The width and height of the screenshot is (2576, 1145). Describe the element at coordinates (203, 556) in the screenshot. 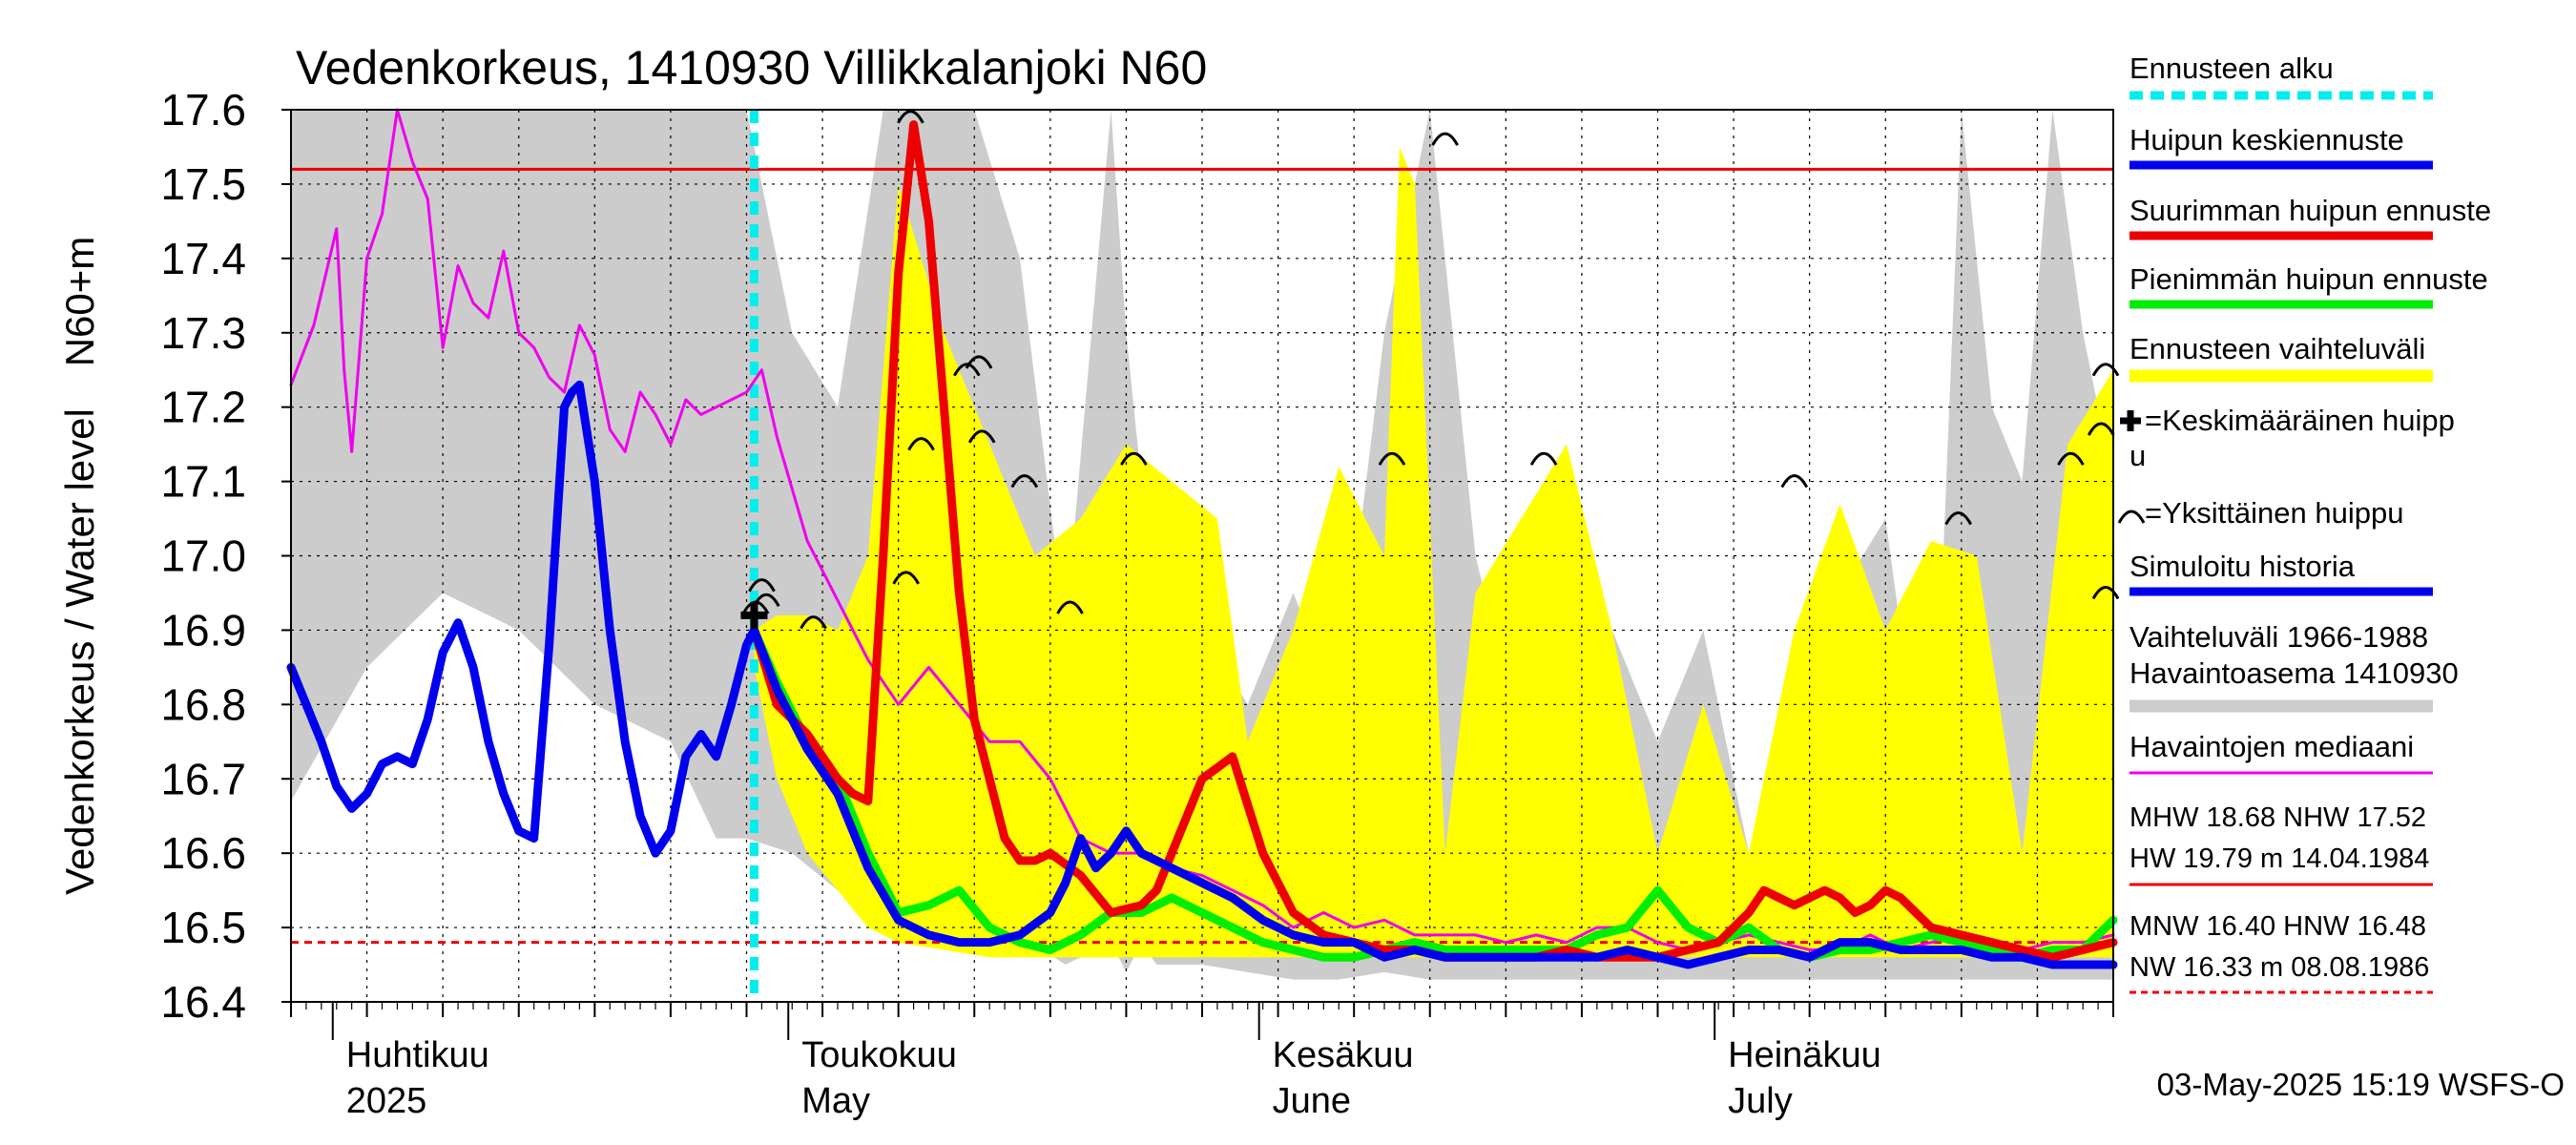

I see `y-tick-label-6: 17.0` at that location.